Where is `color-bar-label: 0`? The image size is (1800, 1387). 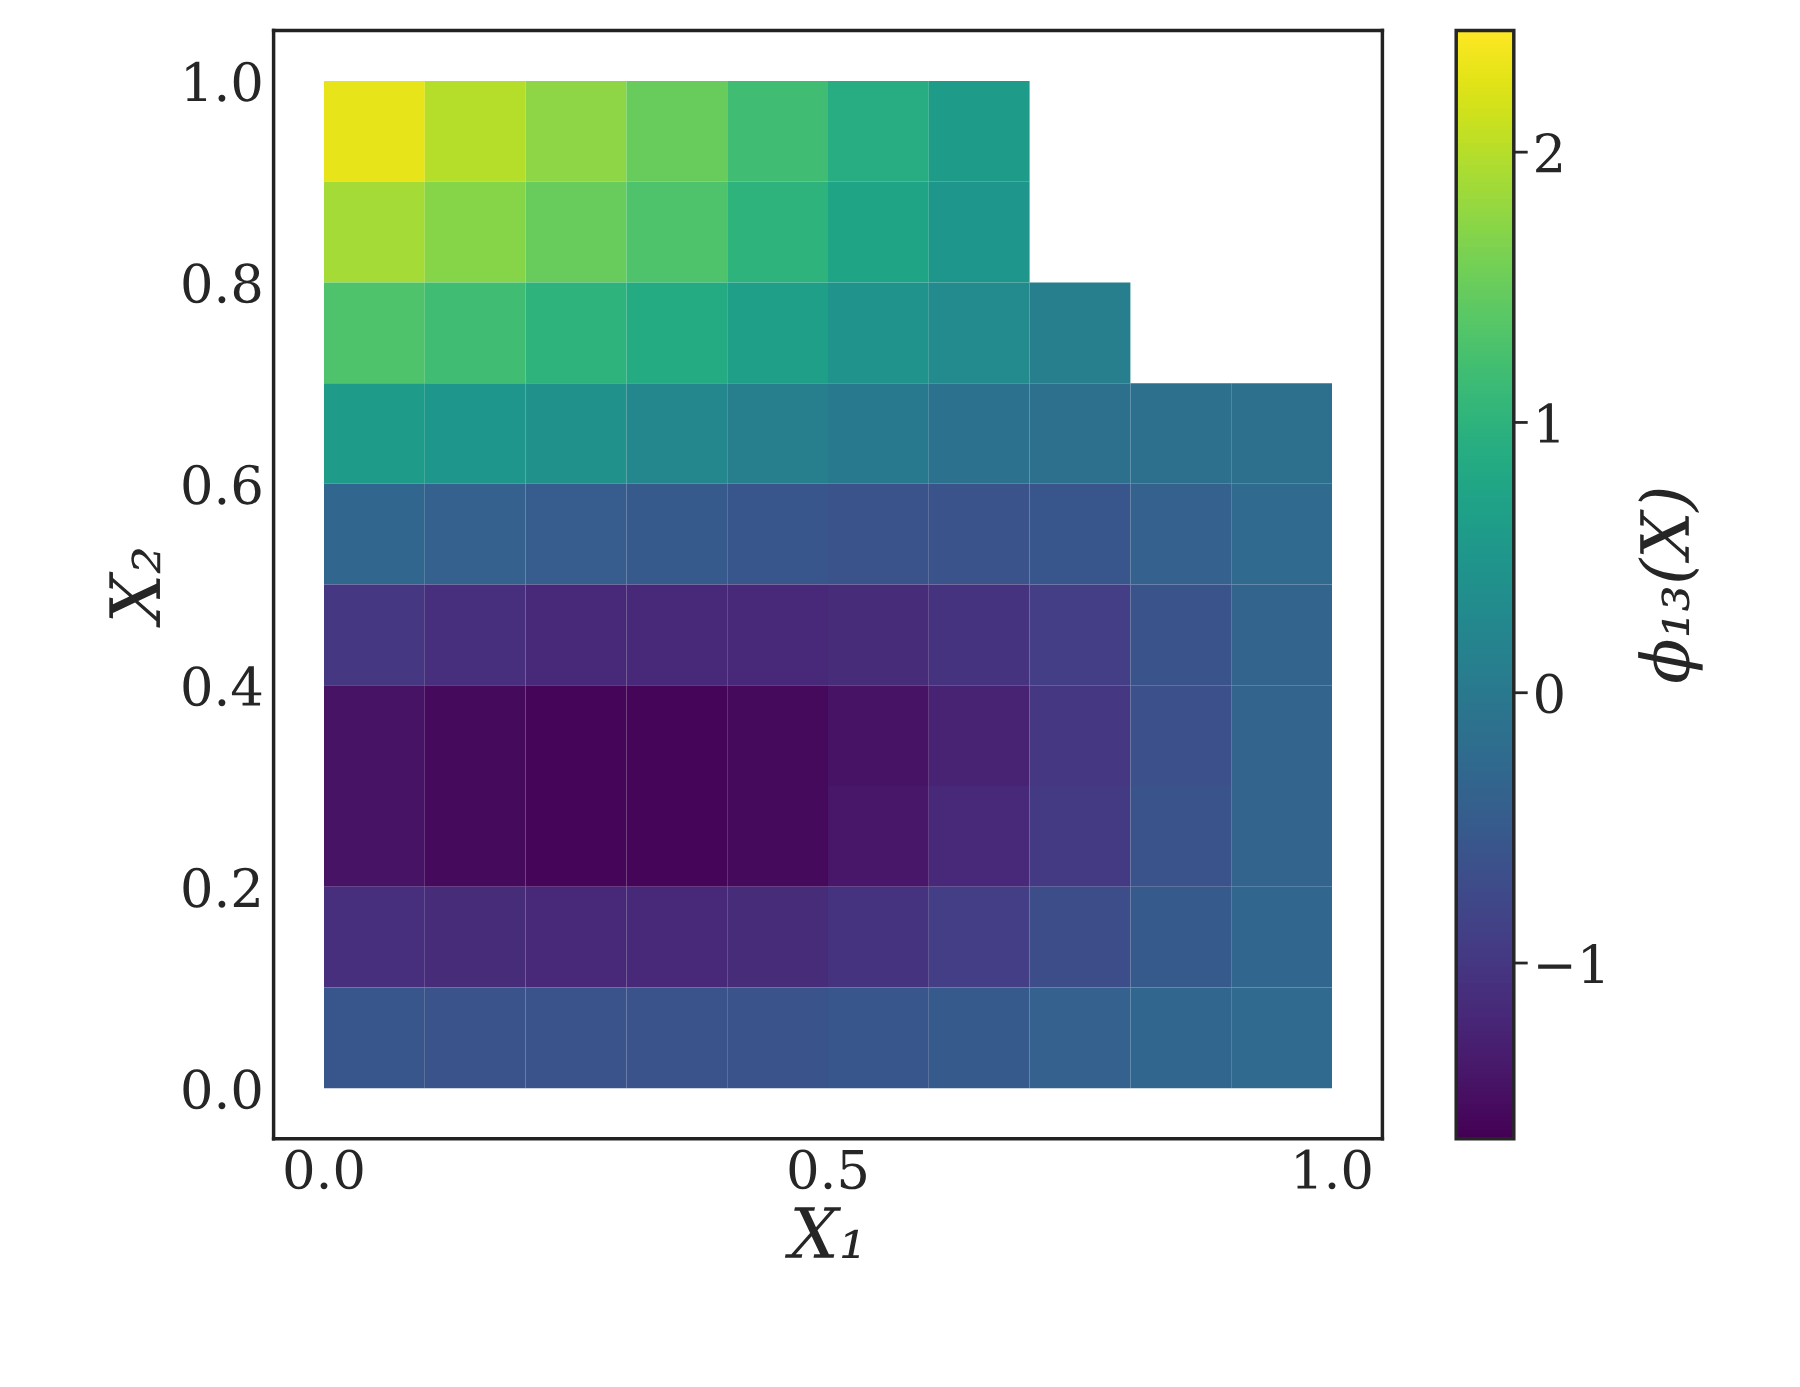
color-bar-label: 0 is located at coordinates (1549, 693).